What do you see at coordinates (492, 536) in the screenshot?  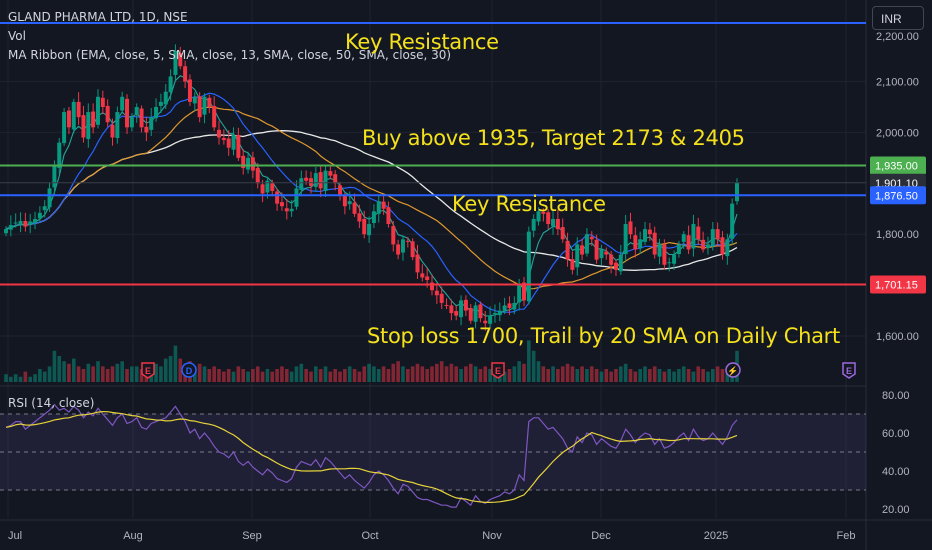 I see `time-tick-4: Nov` at bounding box center [492, 536].